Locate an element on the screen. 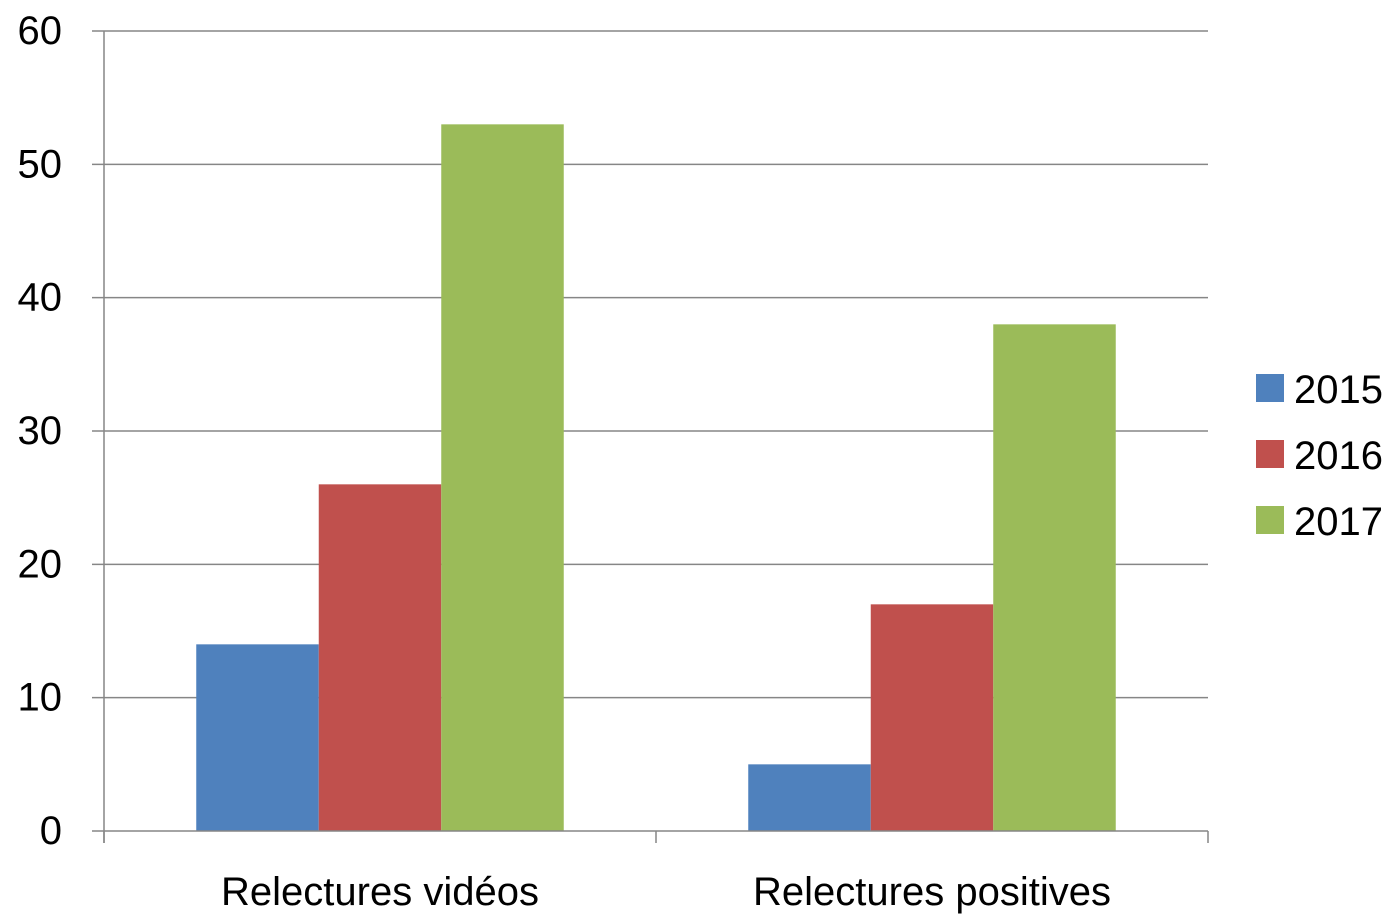  legend-swatch-2017 is located at coordinates (1270, 520).